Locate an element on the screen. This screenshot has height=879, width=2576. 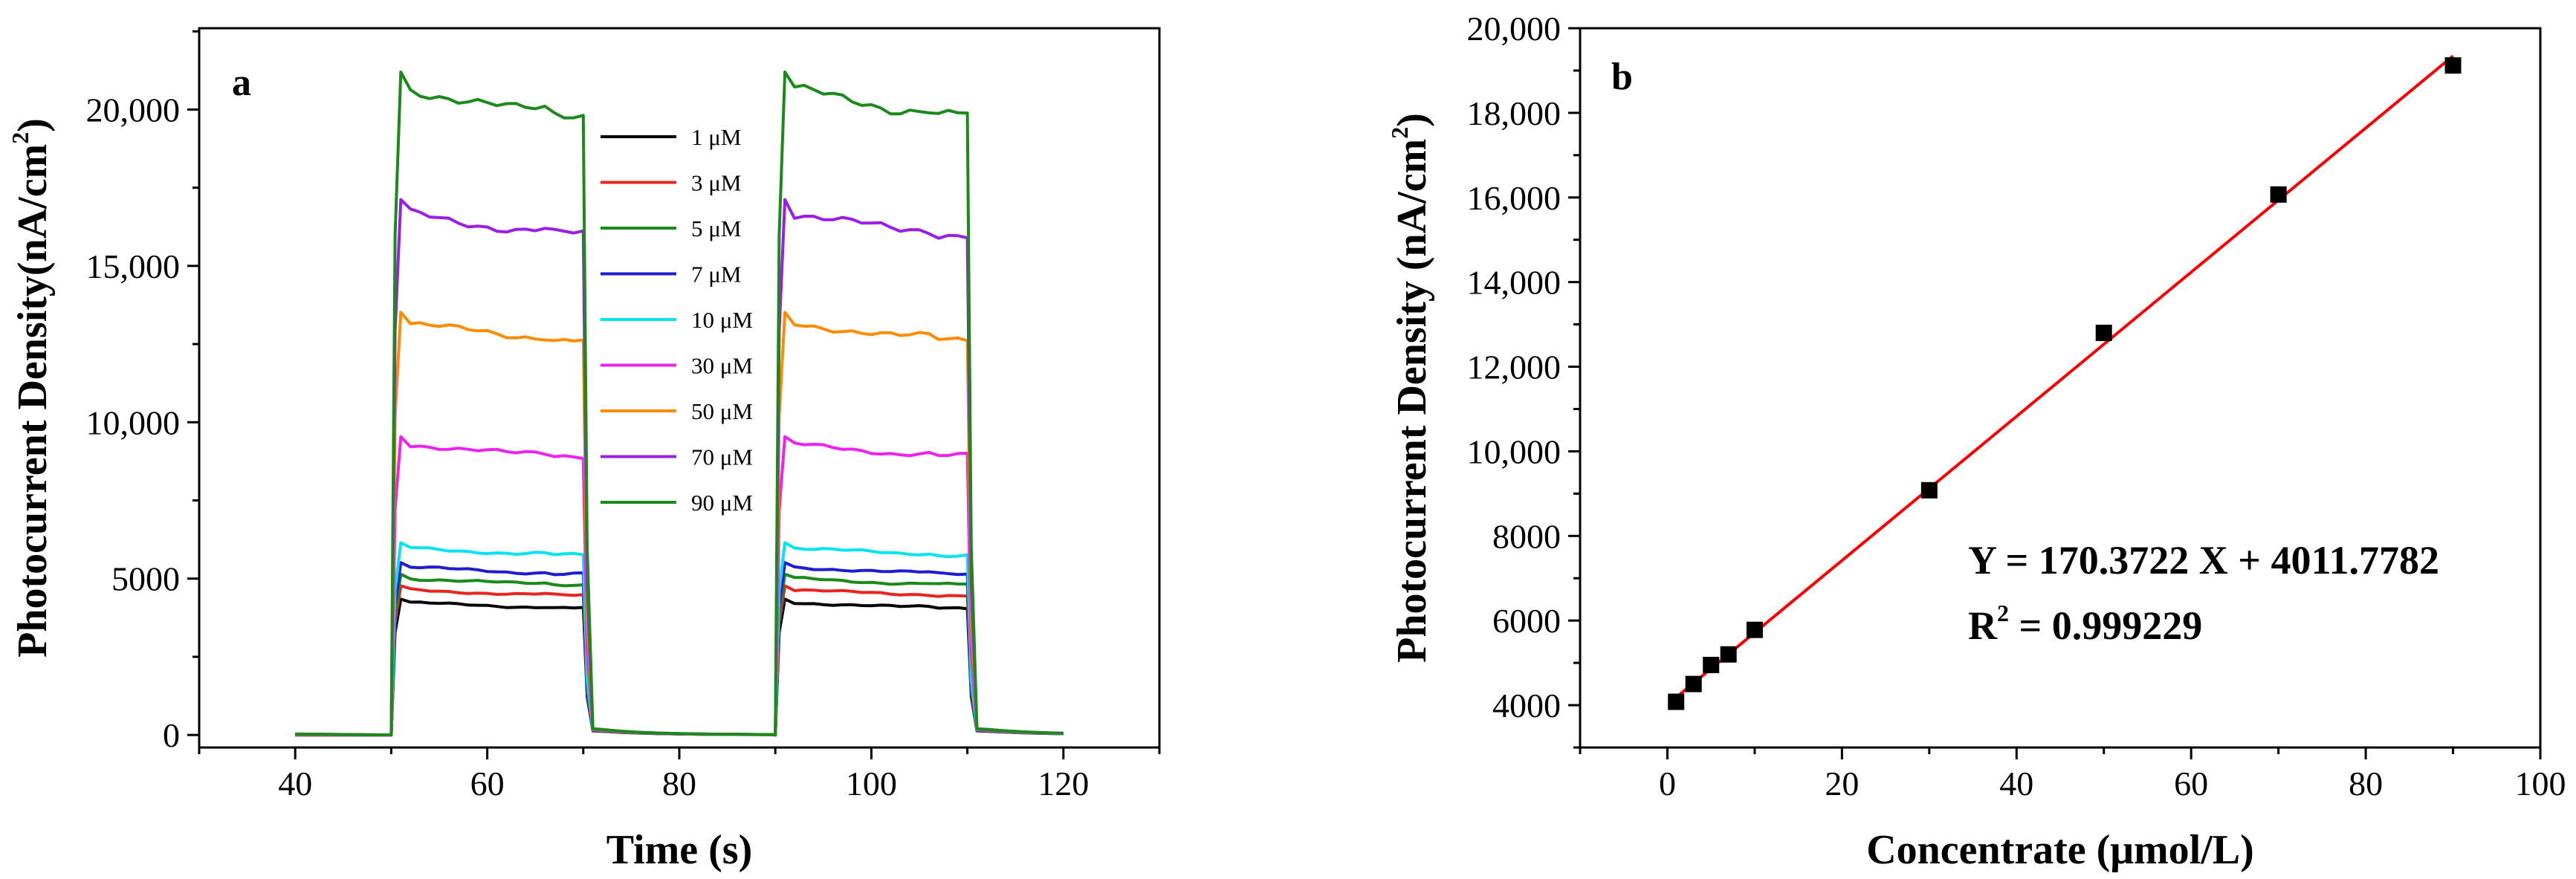
panel-b-x-tick-label: 80 is located at coordinates (2366, 783).